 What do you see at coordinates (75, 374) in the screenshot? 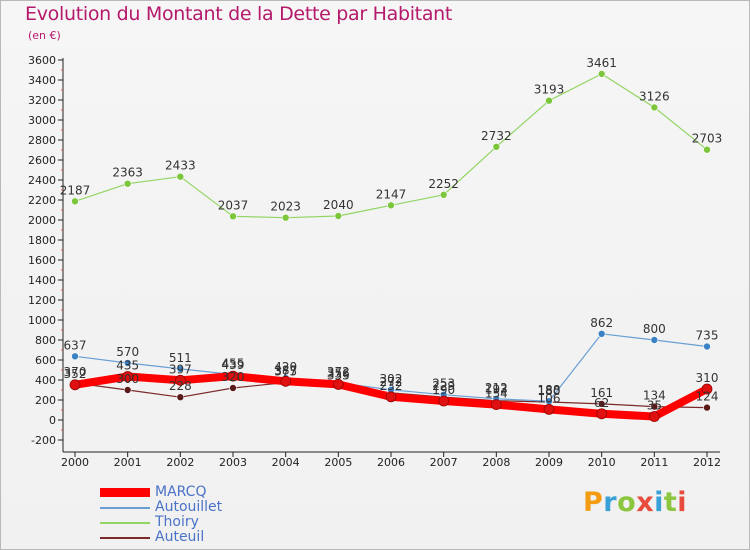
I see `data-label-marcq: 352` at bounding box center [75, 374].